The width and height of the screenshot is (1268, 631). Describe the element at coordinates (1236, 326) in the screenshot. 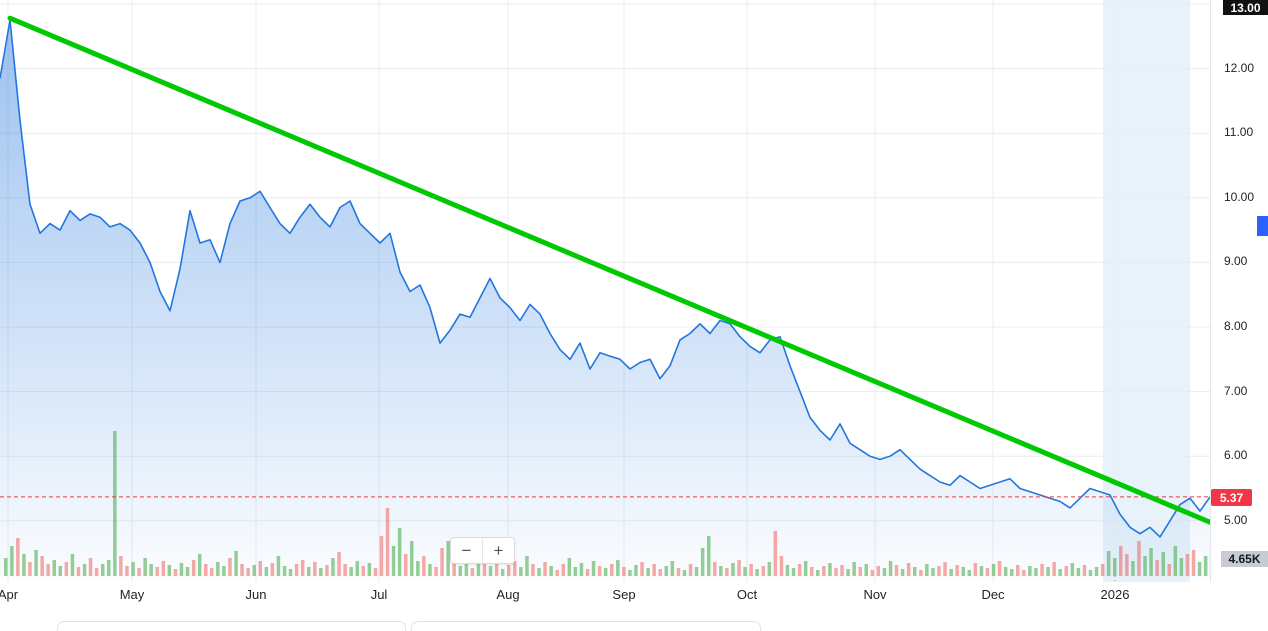

I see `price-axis-label: 8.00` at that location.